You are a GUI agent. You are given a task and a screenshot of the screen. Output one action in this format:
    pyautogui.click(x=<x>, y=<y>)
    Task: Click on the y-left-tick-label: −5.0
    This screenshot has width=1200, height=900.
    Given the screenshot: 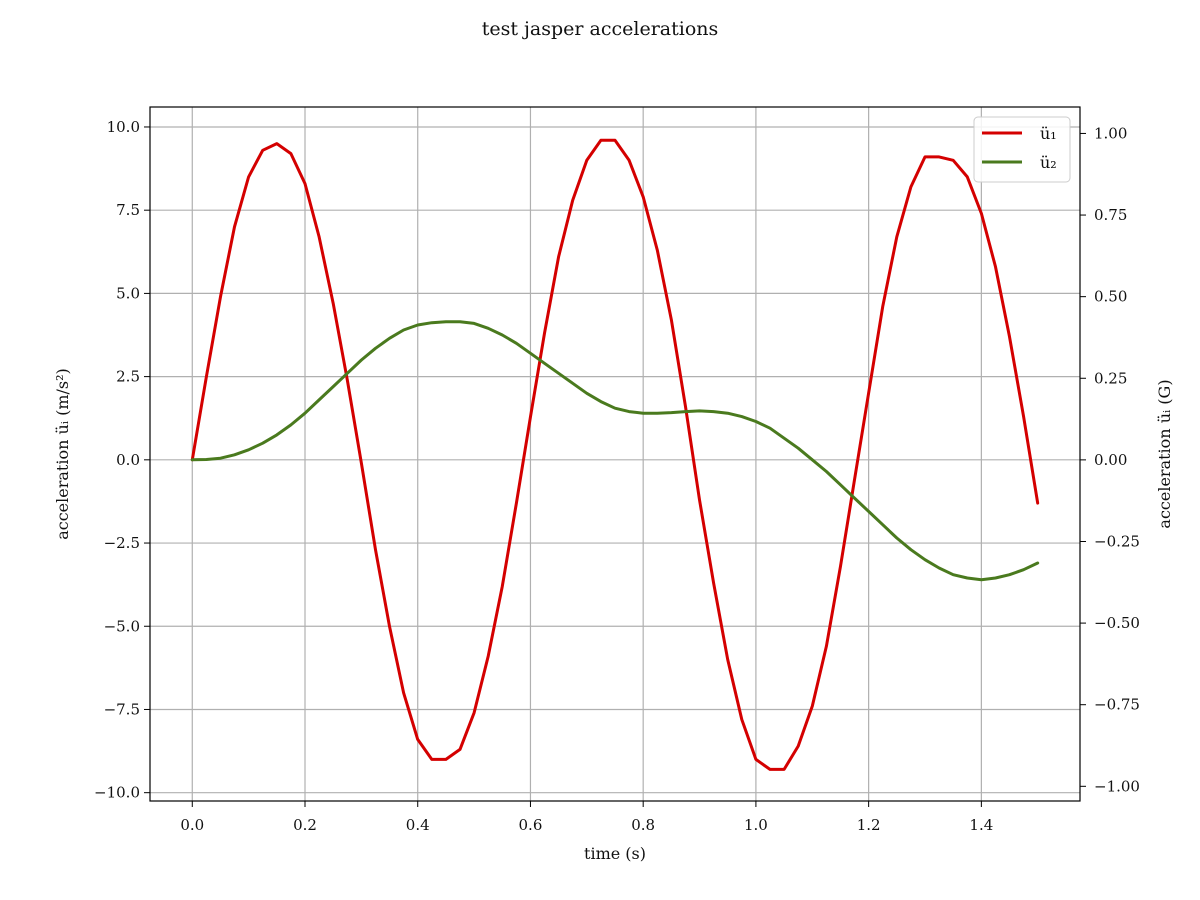 What is the action you would take?
    pyautogui.click(x=122, y=626)
    